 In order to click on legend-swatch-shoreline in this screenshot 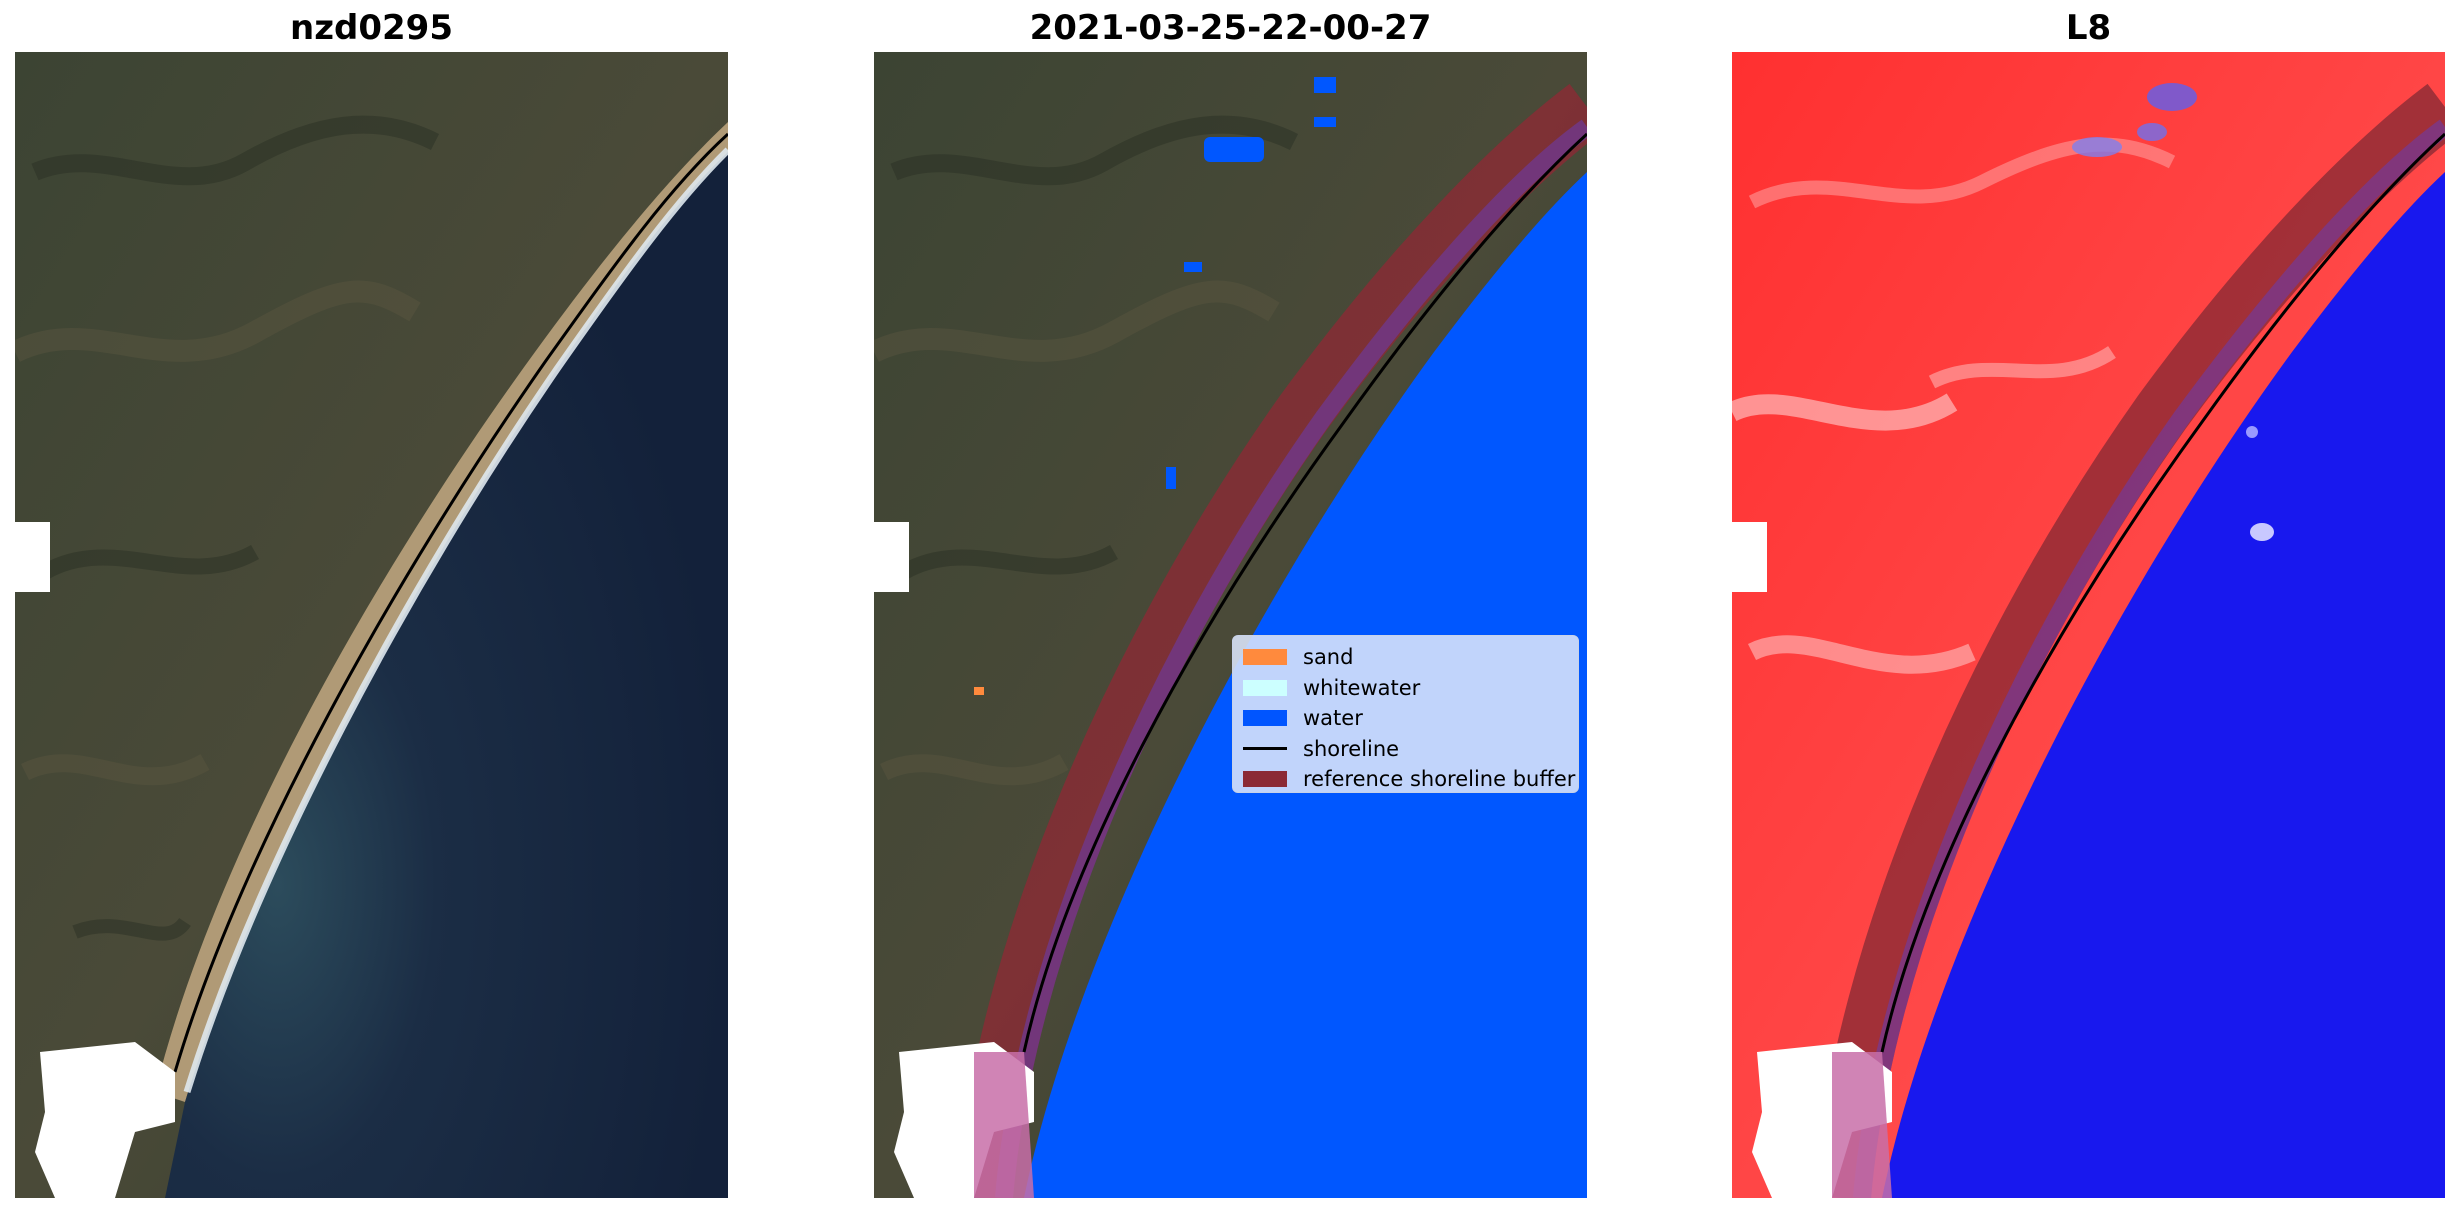, I will do `click(1265, 749)`.